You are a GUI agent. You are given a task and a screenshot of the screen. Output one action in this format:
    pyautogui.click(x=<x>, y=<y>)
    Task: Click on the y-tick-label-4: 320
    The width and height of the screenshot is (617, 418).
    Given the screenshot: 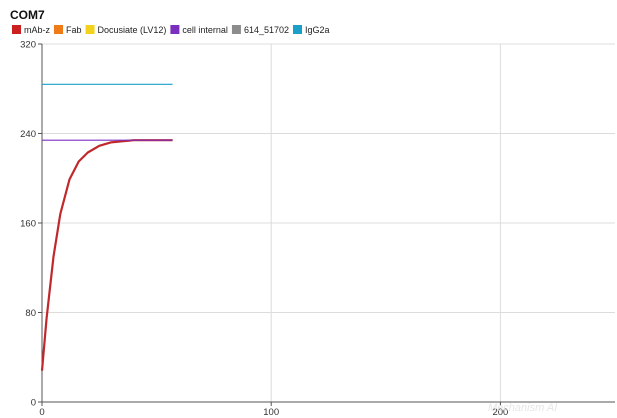 What is the action you would take?
    pyautogui.click(x=28, y=45)
    